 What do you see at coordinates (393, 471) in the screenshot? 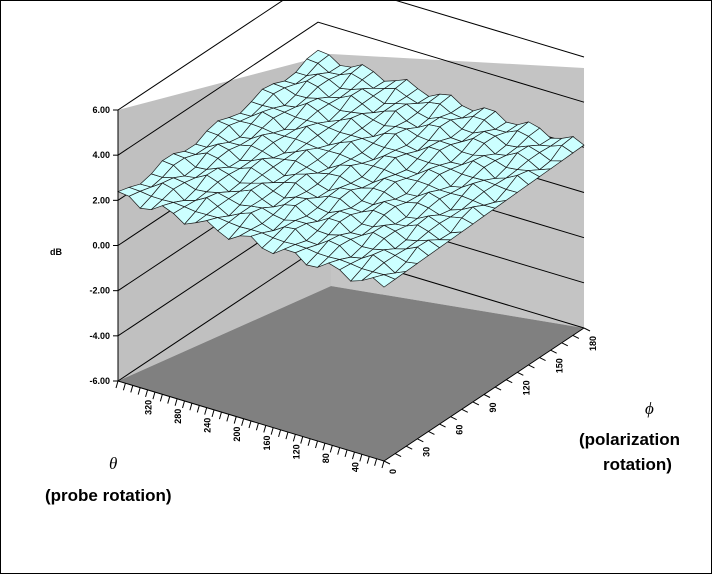
I see `phi-tick-label: 0` at bounding box center [393, 471].